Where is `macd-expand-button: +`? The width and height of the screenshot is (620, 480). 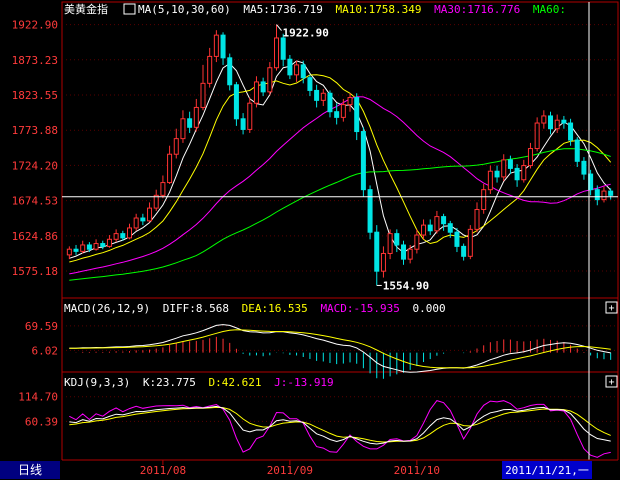 macd-expand-button: + is located at coordinates (611, 307).